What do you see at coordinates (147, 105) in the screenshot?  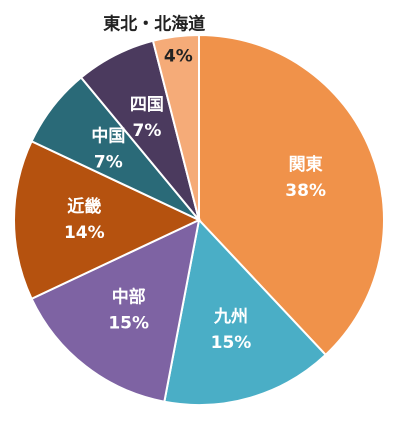 I see `slice-label: 四国` at bounding box center [147, 105].